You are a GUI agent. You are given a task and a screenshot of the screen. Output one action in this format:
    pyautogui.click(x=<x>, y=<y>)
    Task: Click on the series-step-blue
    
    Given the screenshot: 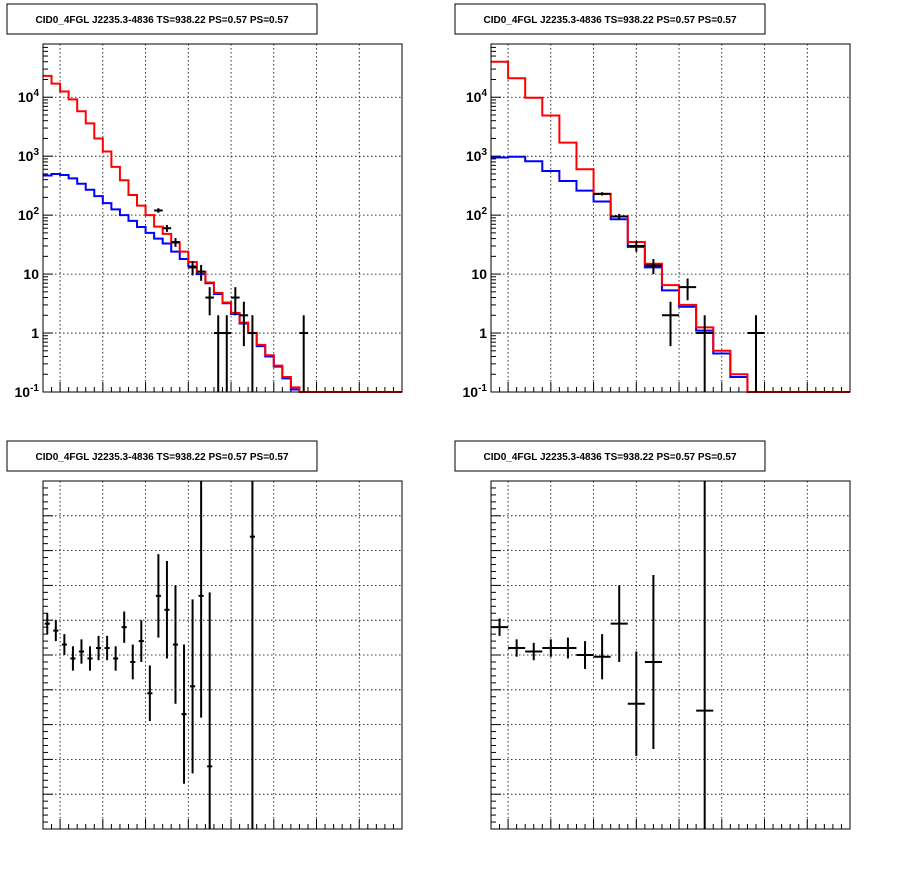 What is the action you would take?
    pyautogui.click(x=222, y=282)
    